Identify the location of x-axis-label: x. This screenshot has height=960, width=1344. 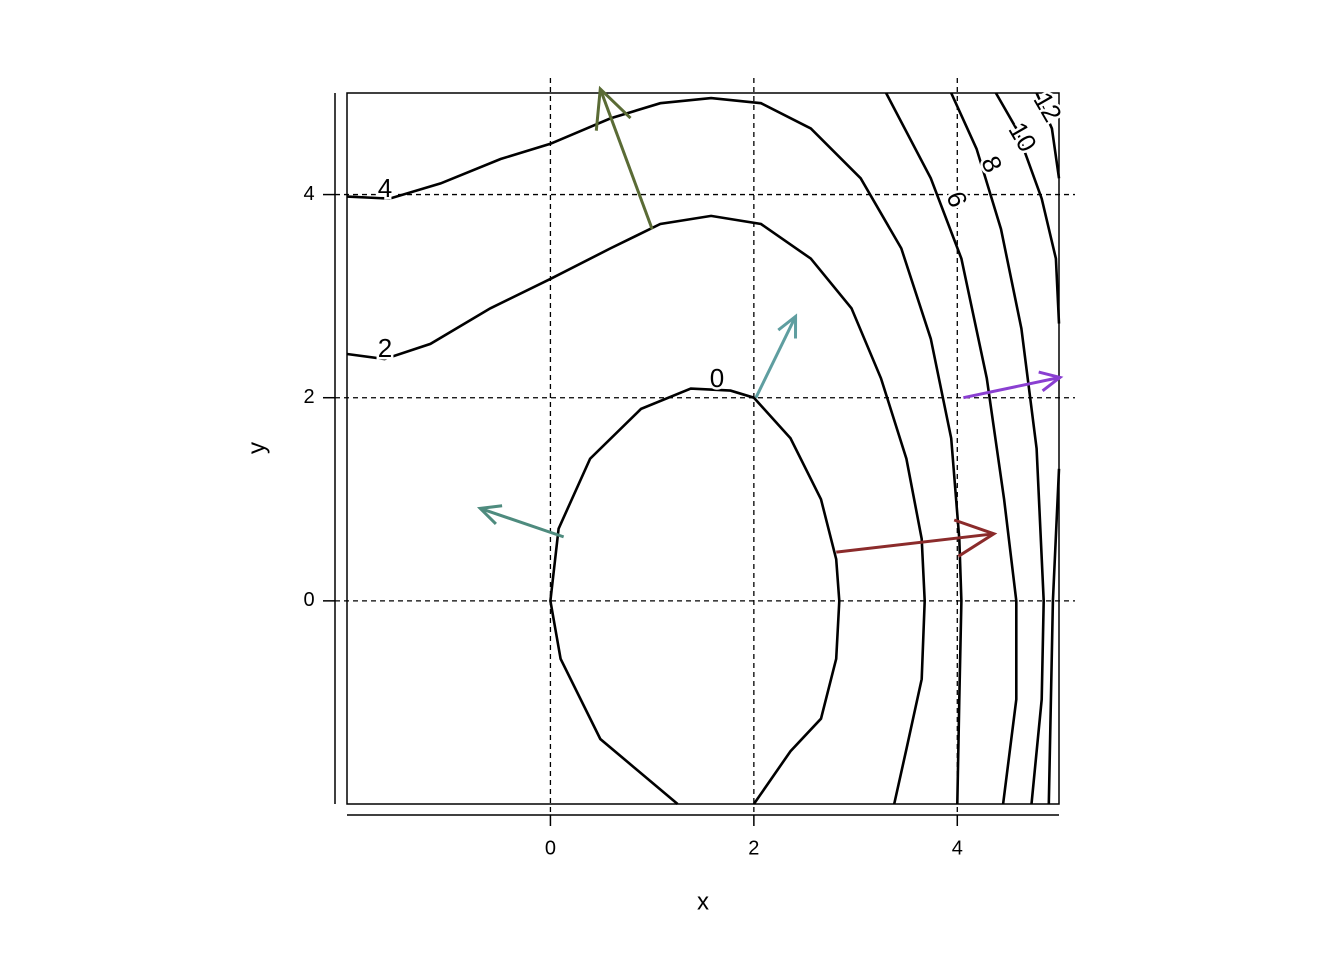
(703, 901).